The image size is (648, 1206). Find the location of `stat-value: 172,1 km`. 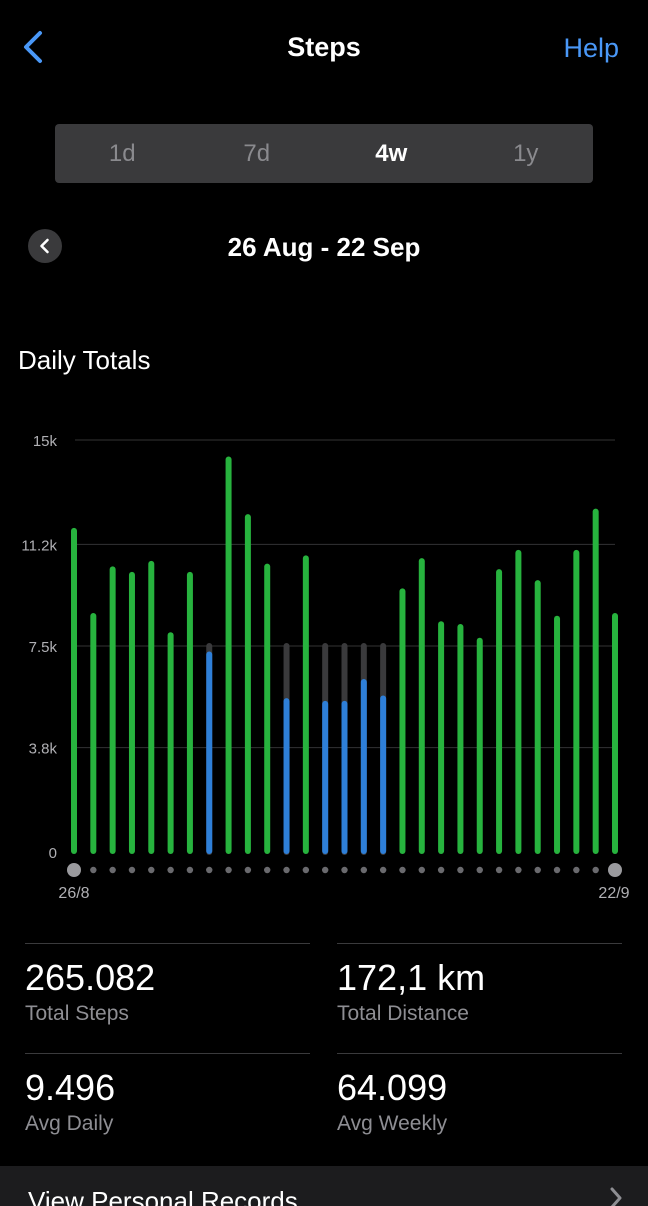

stat-value: 172,1 km is located at coordinates (411, 977).